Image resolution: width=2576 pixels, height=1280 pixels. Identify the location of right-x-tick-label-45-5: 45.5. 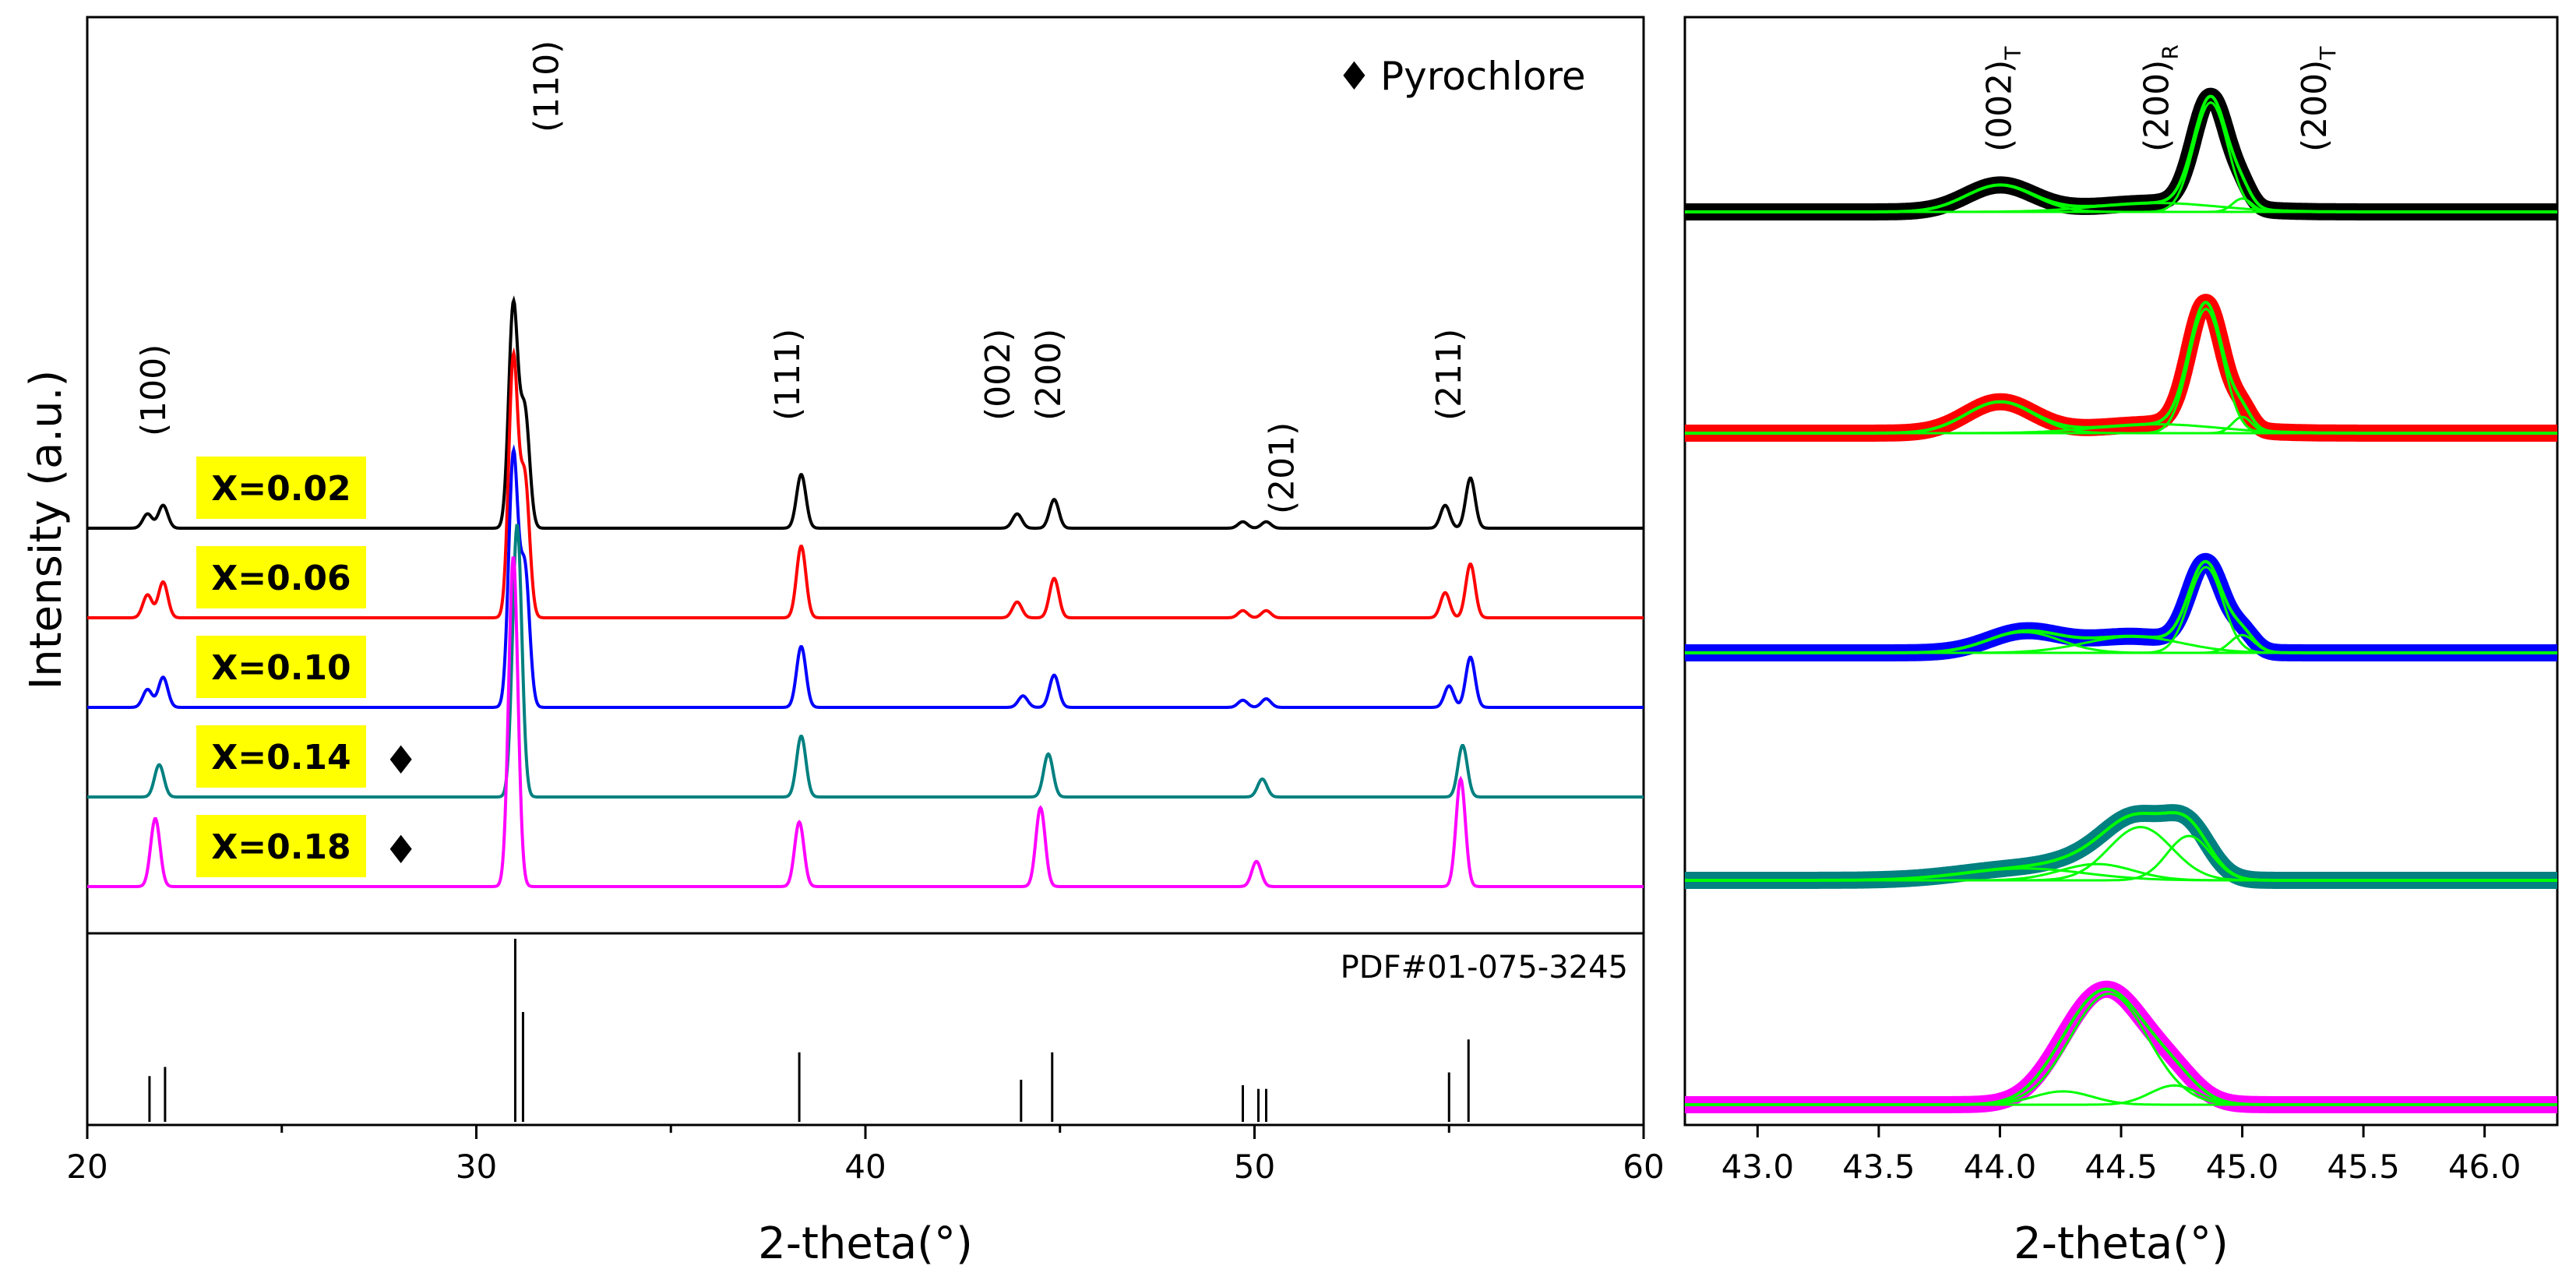
(2363, 1167).